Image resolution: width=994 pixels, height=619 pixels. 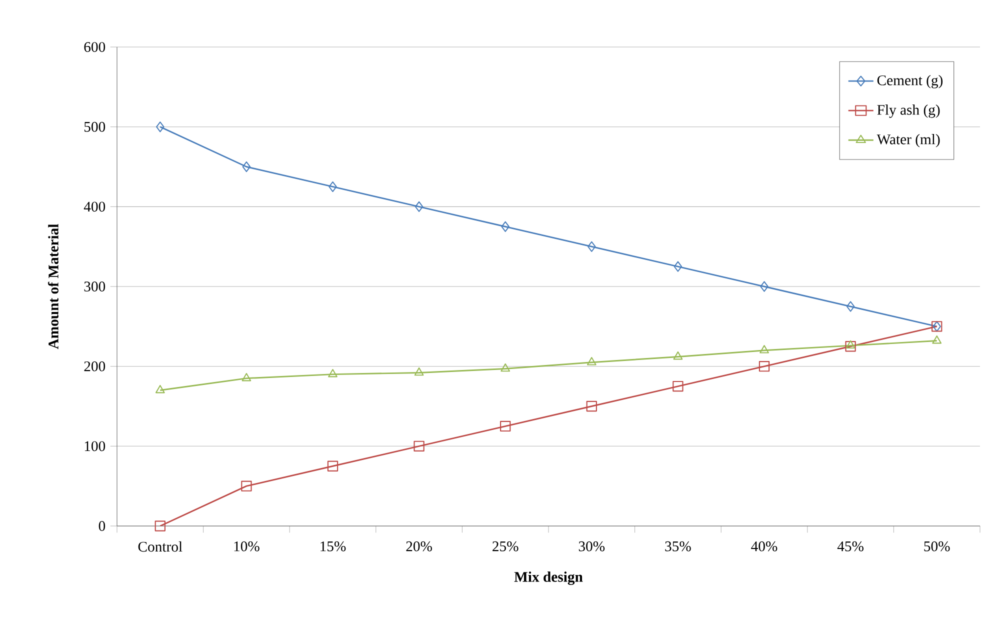 I want to click on x-tick-label: 25%, so click(x=505, y=546).